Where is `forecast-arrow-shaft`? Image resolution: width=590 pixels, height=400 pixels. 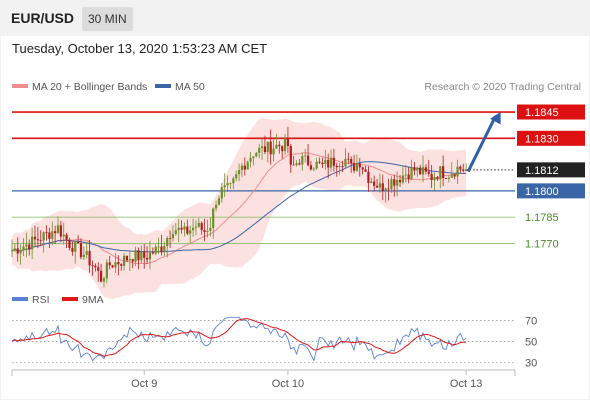 forecast-arrow-shaft is located at coordinates (481, 144).